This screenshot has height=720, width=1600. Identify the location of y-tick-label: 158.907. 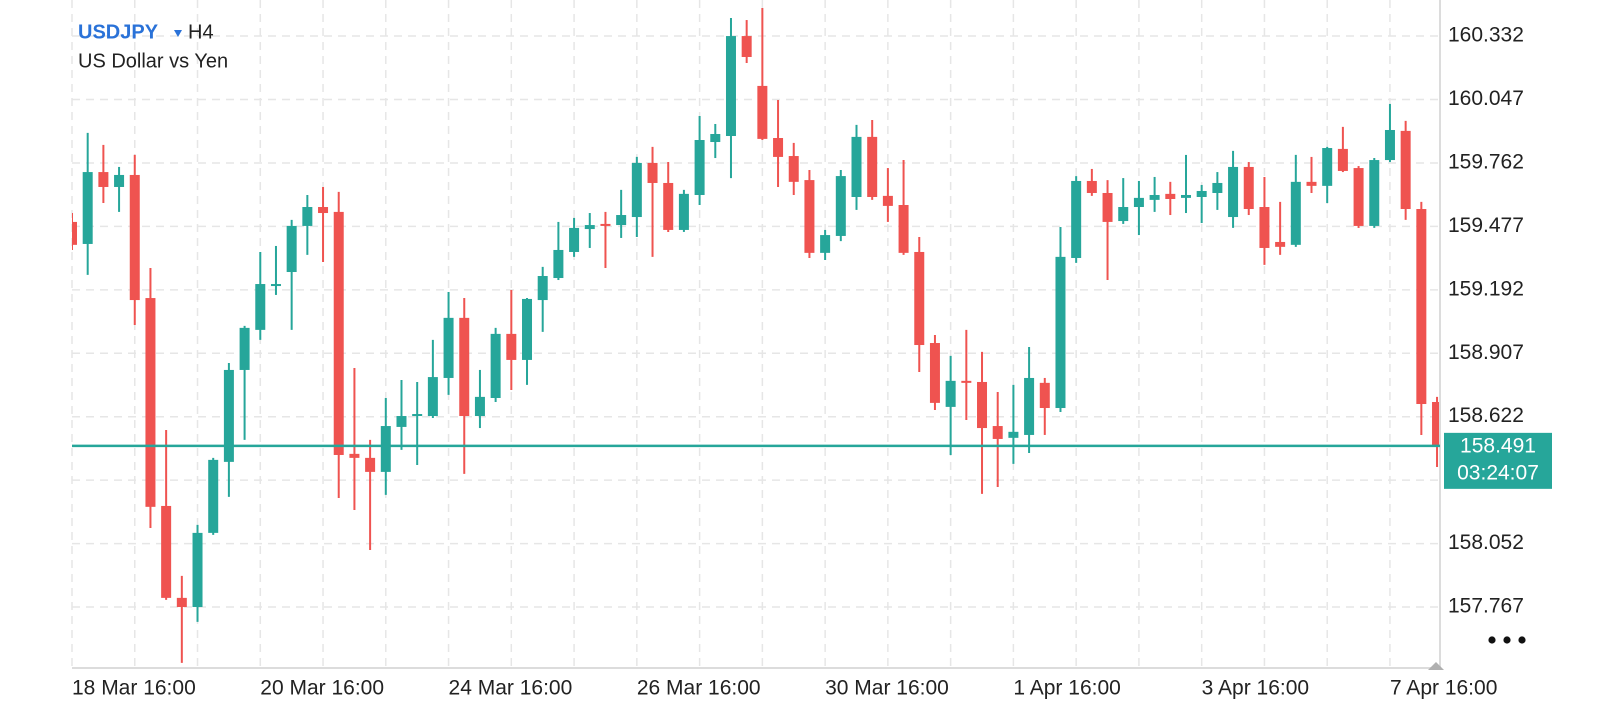
(1486, 352).